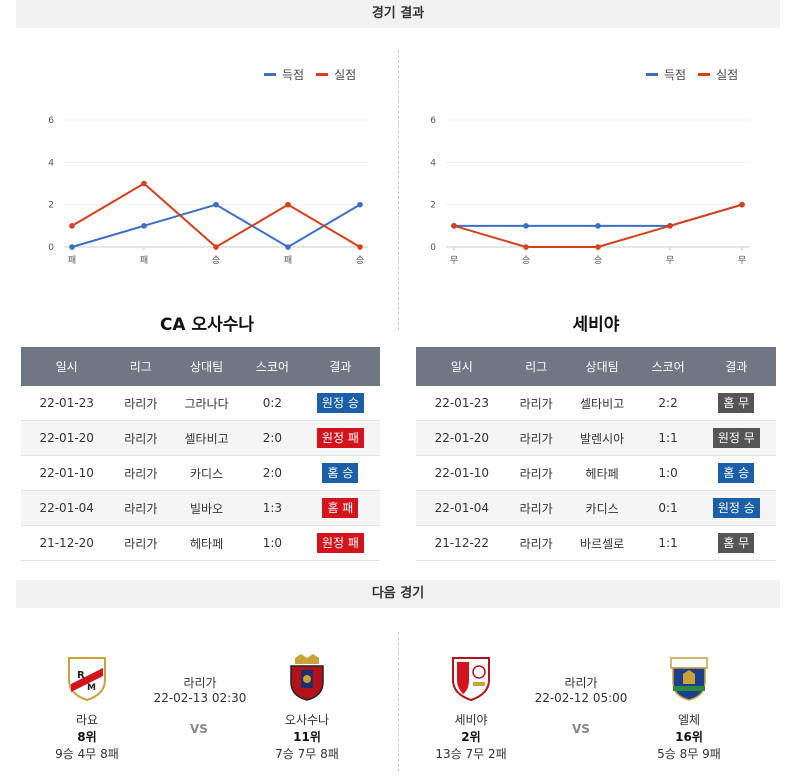  Describe the element at coordinates (216, 215) in the screenshot. I see `conceded-series-line` at that location.